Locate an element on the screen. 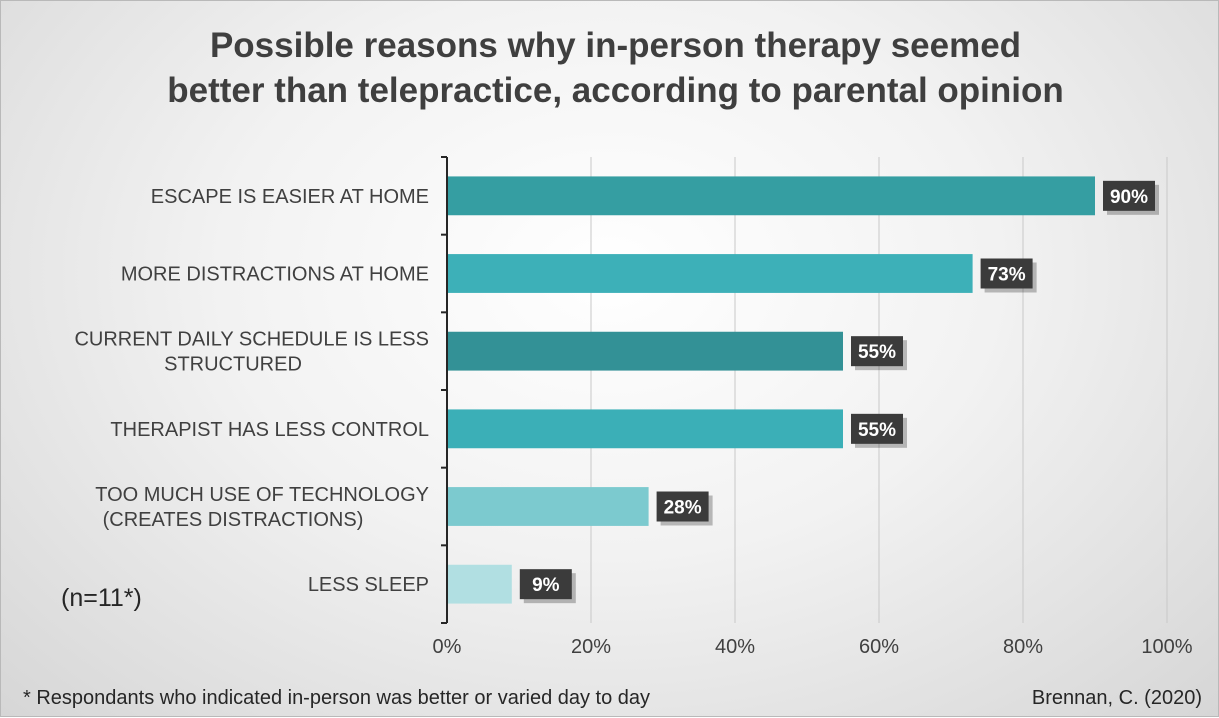 This screenshot has height=718, width=1219. x-tick-label-2: 40% is located at coordinates (735, 647).